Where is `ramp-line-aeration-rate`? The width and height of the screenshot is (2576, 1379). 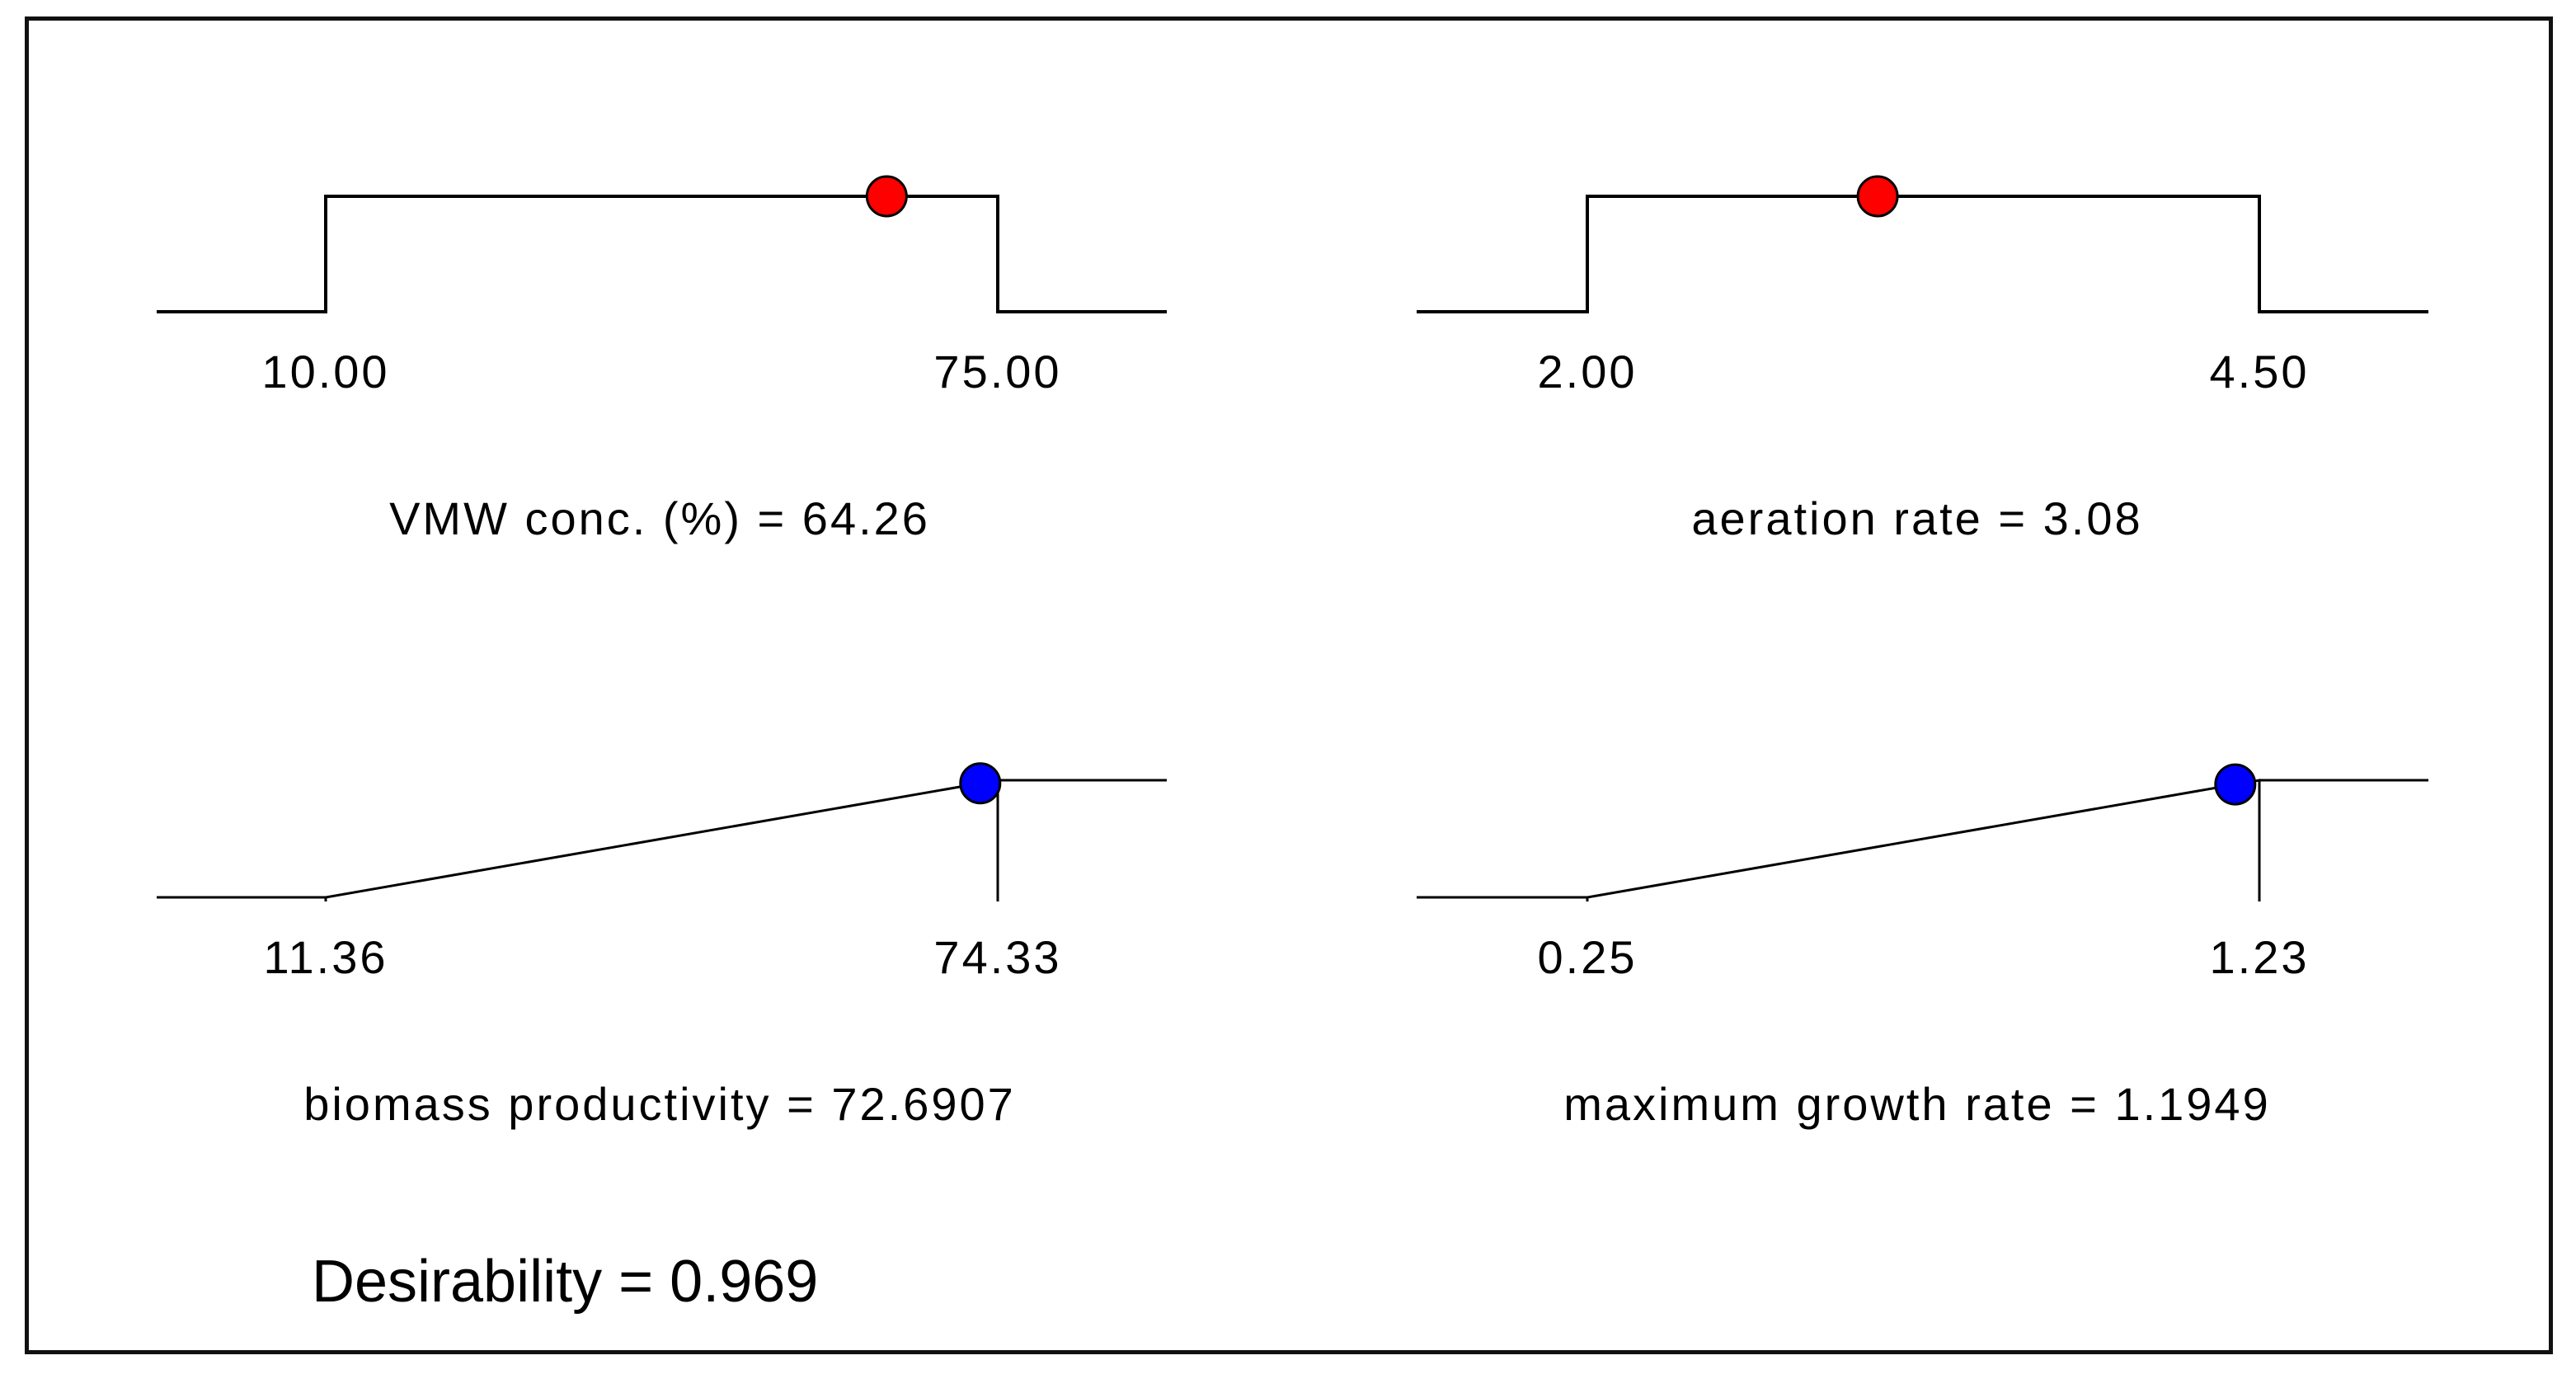
ramp-line-aeration-rate is located at coordinates (1922, 254).